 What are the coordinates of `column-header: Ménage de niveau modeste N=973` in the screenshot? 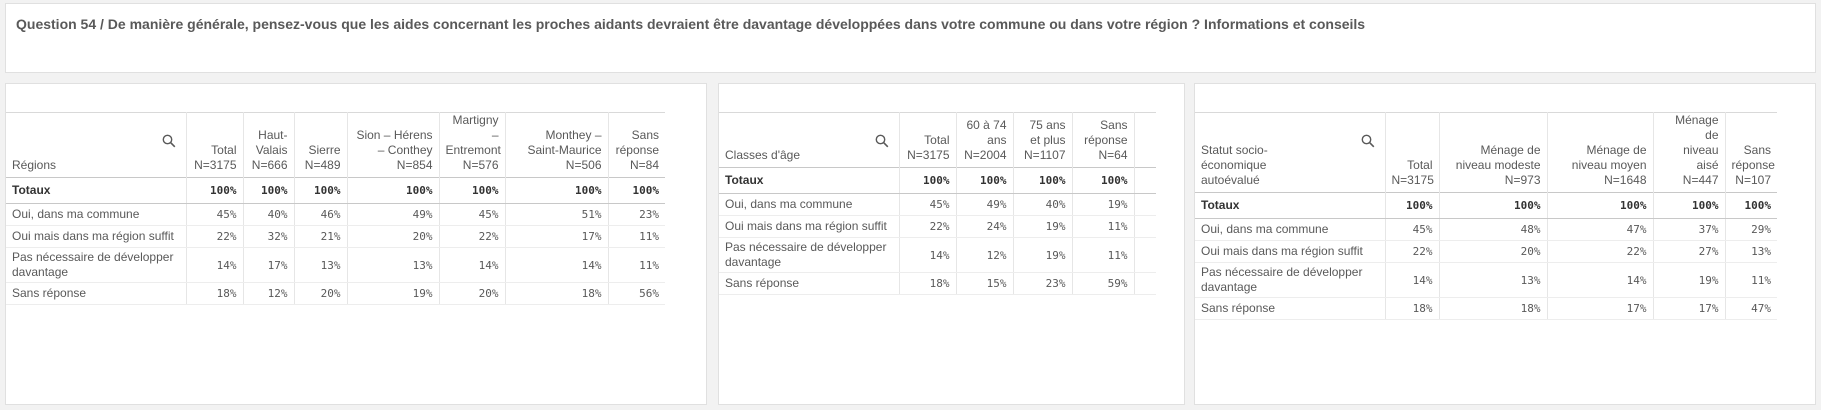 It's located at (1493, 152).